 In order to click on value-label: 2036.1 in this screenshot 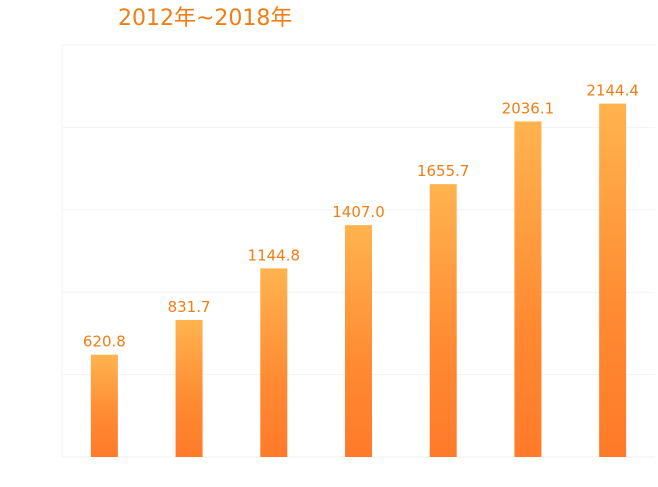, I will do `click(528, 108)`.